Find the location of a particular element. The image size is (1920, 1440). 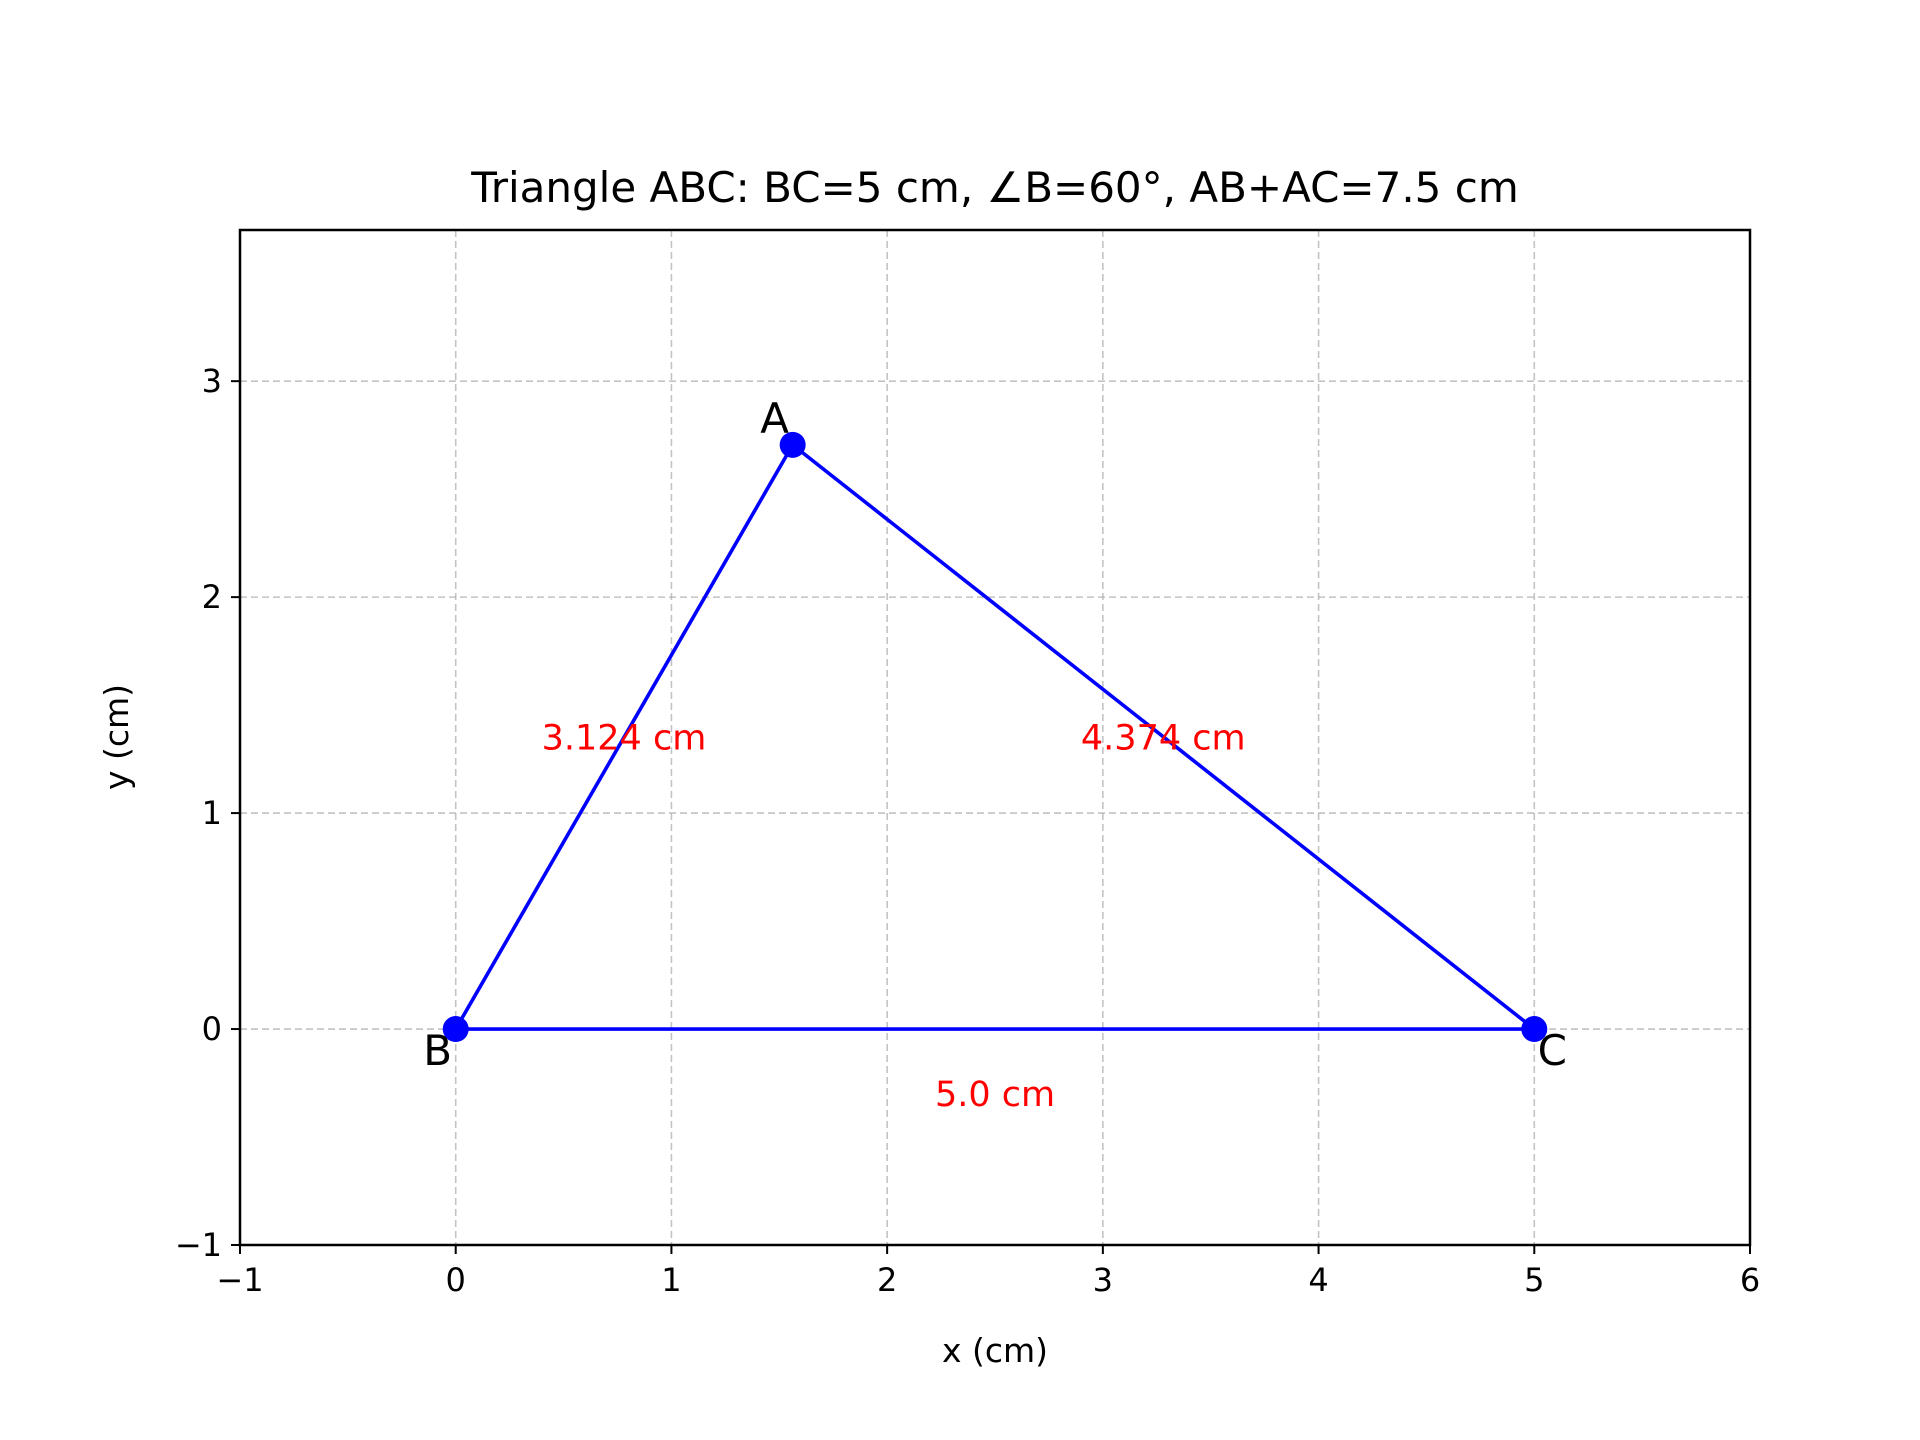

x-tick-label: 1 is located at coordinates (671, 1280).